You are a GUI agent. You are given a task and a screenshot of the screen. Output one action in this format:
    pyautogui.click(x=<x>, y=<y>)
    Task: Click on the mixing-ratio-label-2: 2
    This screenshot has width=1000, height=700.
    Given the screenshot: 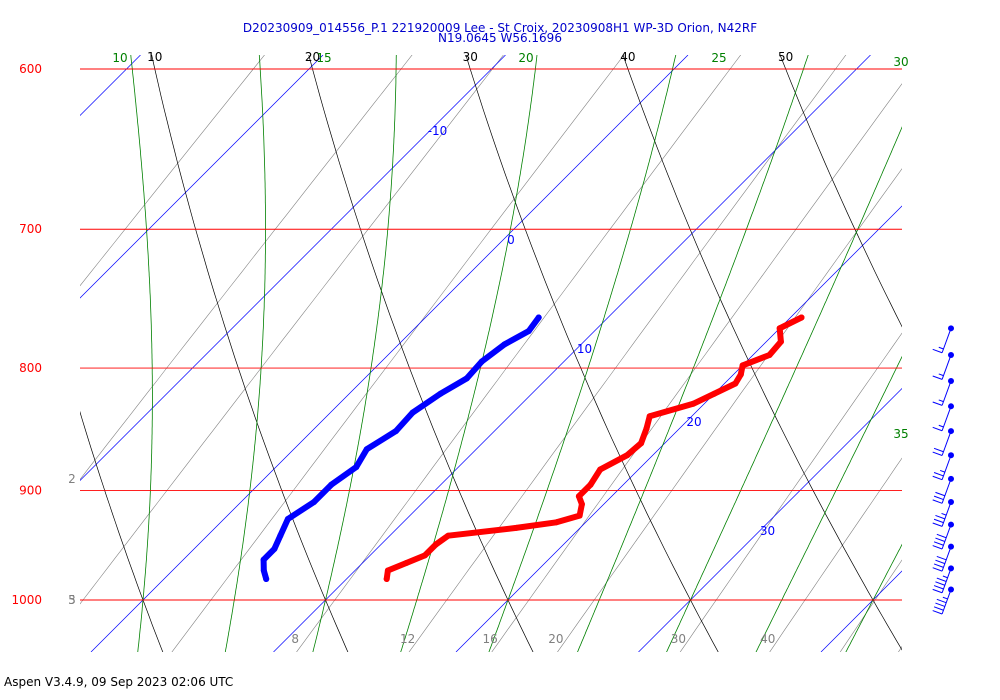 What is the action you would take?
    pyautogui.click(x=72, y=479)
    